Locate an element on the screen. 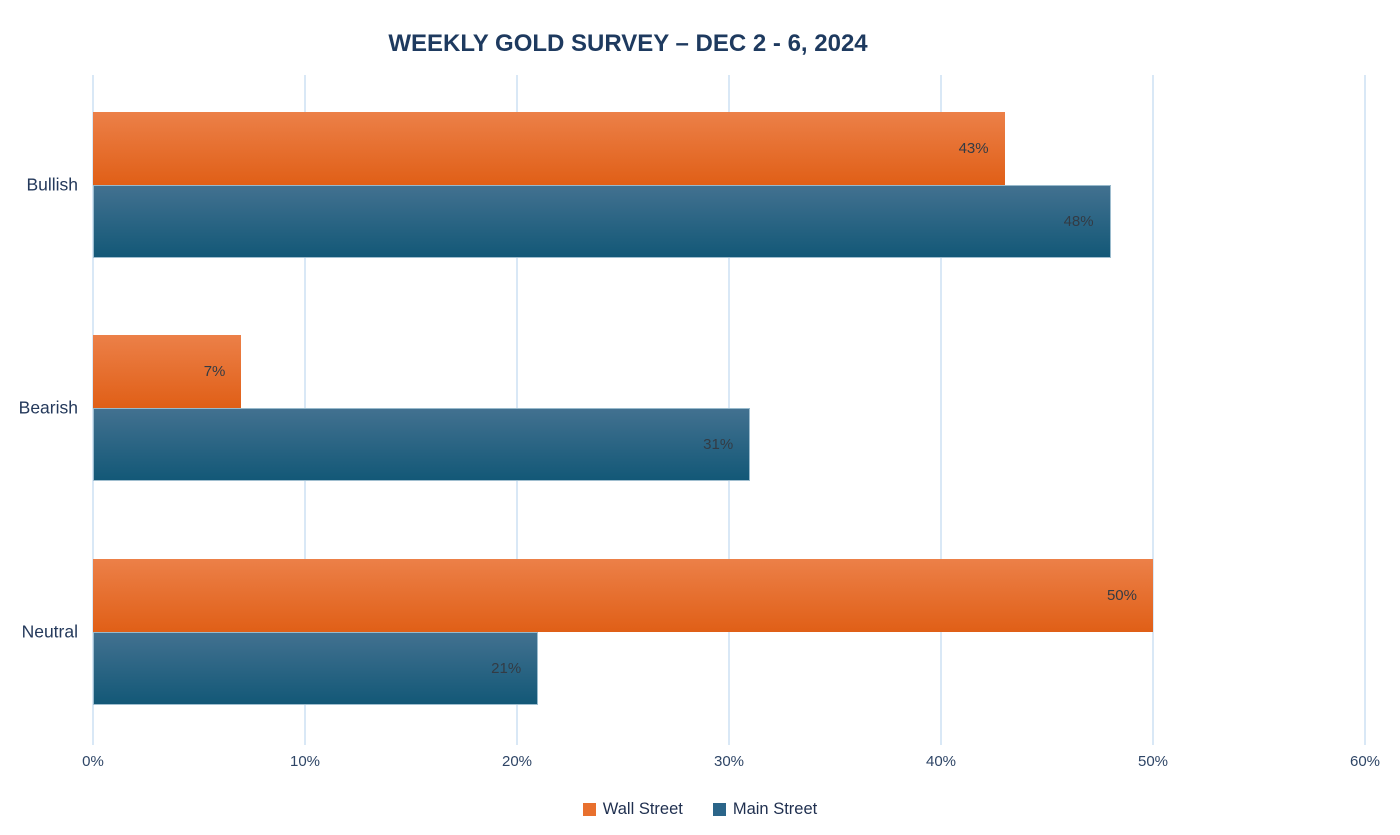  bar-value-label: 31% is located at coordinates (718, 445).